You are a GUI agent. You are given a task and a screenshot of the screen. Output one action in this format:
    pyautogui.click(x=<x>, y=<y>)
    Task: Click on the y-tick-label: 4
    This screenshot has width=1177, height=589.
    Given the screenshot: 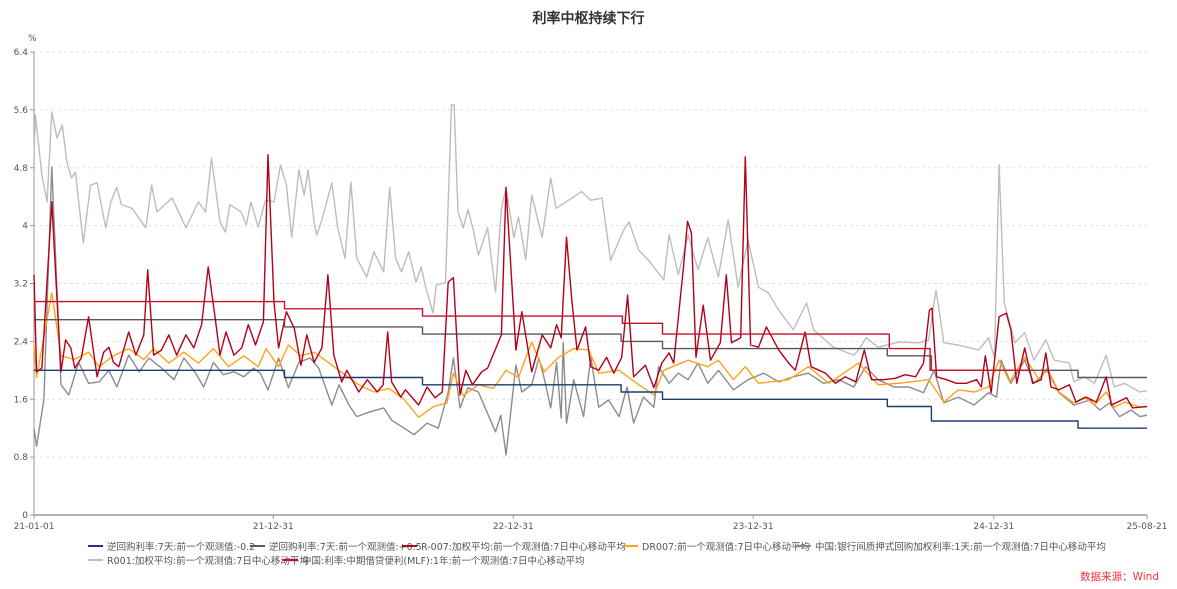 What is the action you would take?
    pyautogui.click(x=25, y=227)
    